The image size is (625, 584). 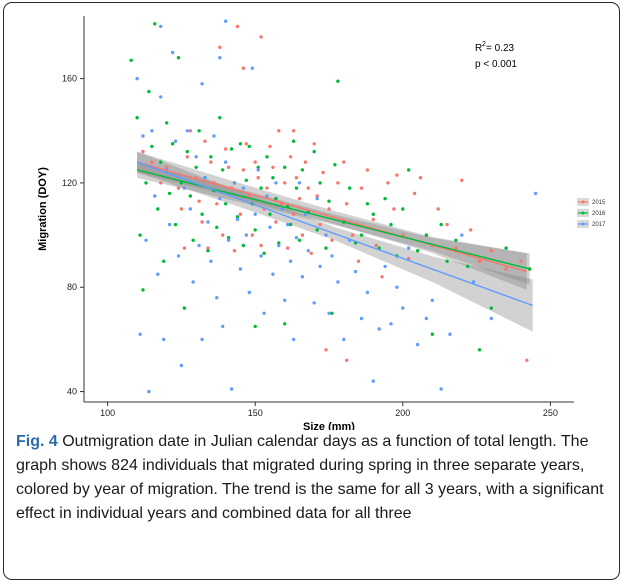 What do you see at coordinates (332, 220) in the screenshot?
I see `confidence-band-2015` at bounding box center [332, 220].